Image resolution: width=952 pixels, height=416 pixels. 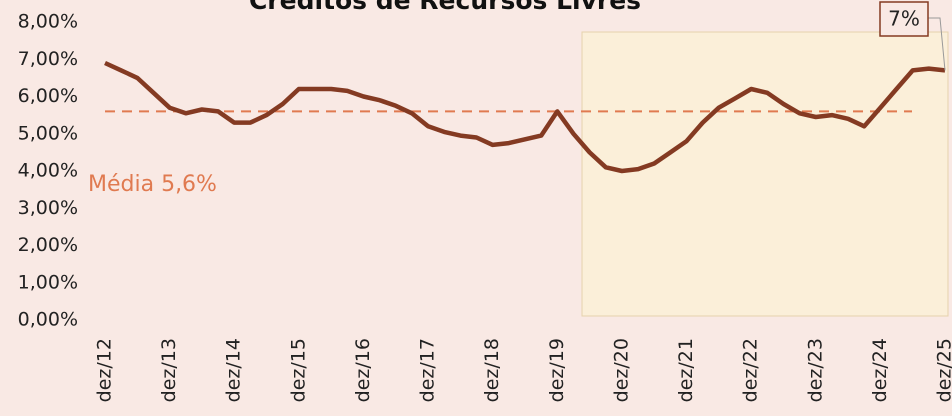 I want to click on y-tick-label: 7,00%, so click(x=48, y=59).